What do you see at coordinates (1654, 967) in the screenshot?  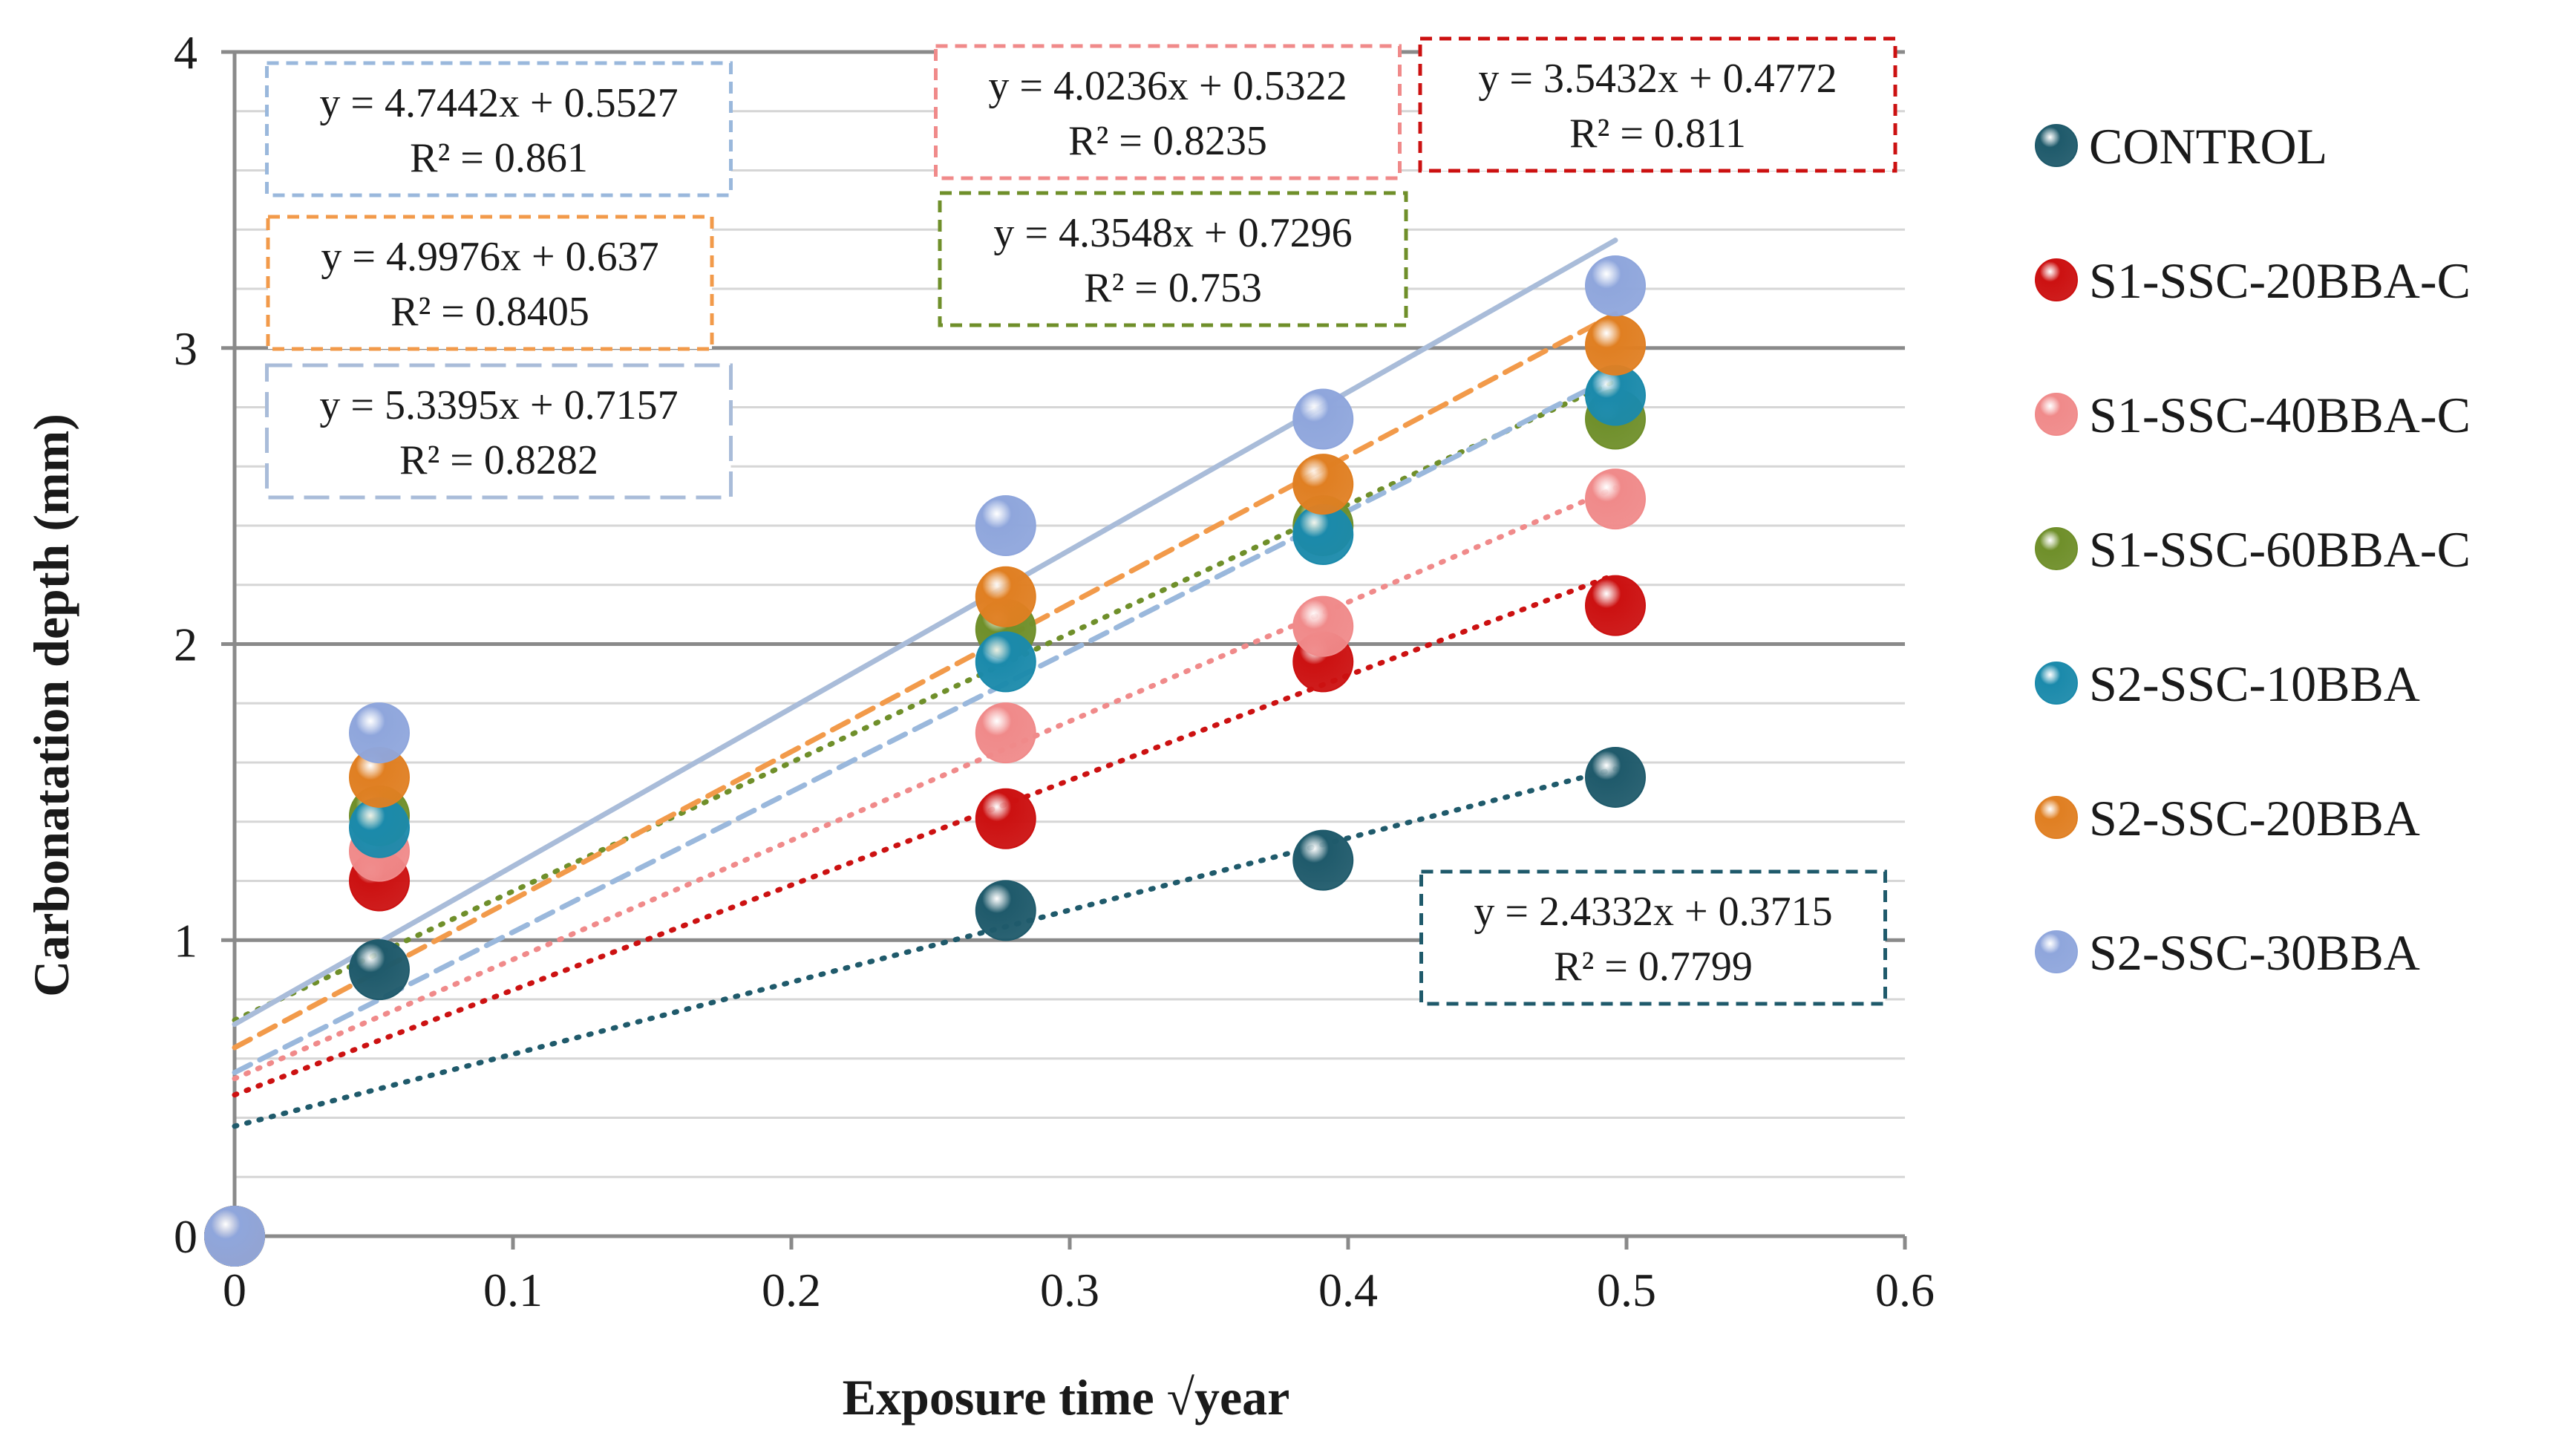 I see `trend-r-squared: R² = 0.7799` at bounding box center [1654, 967].